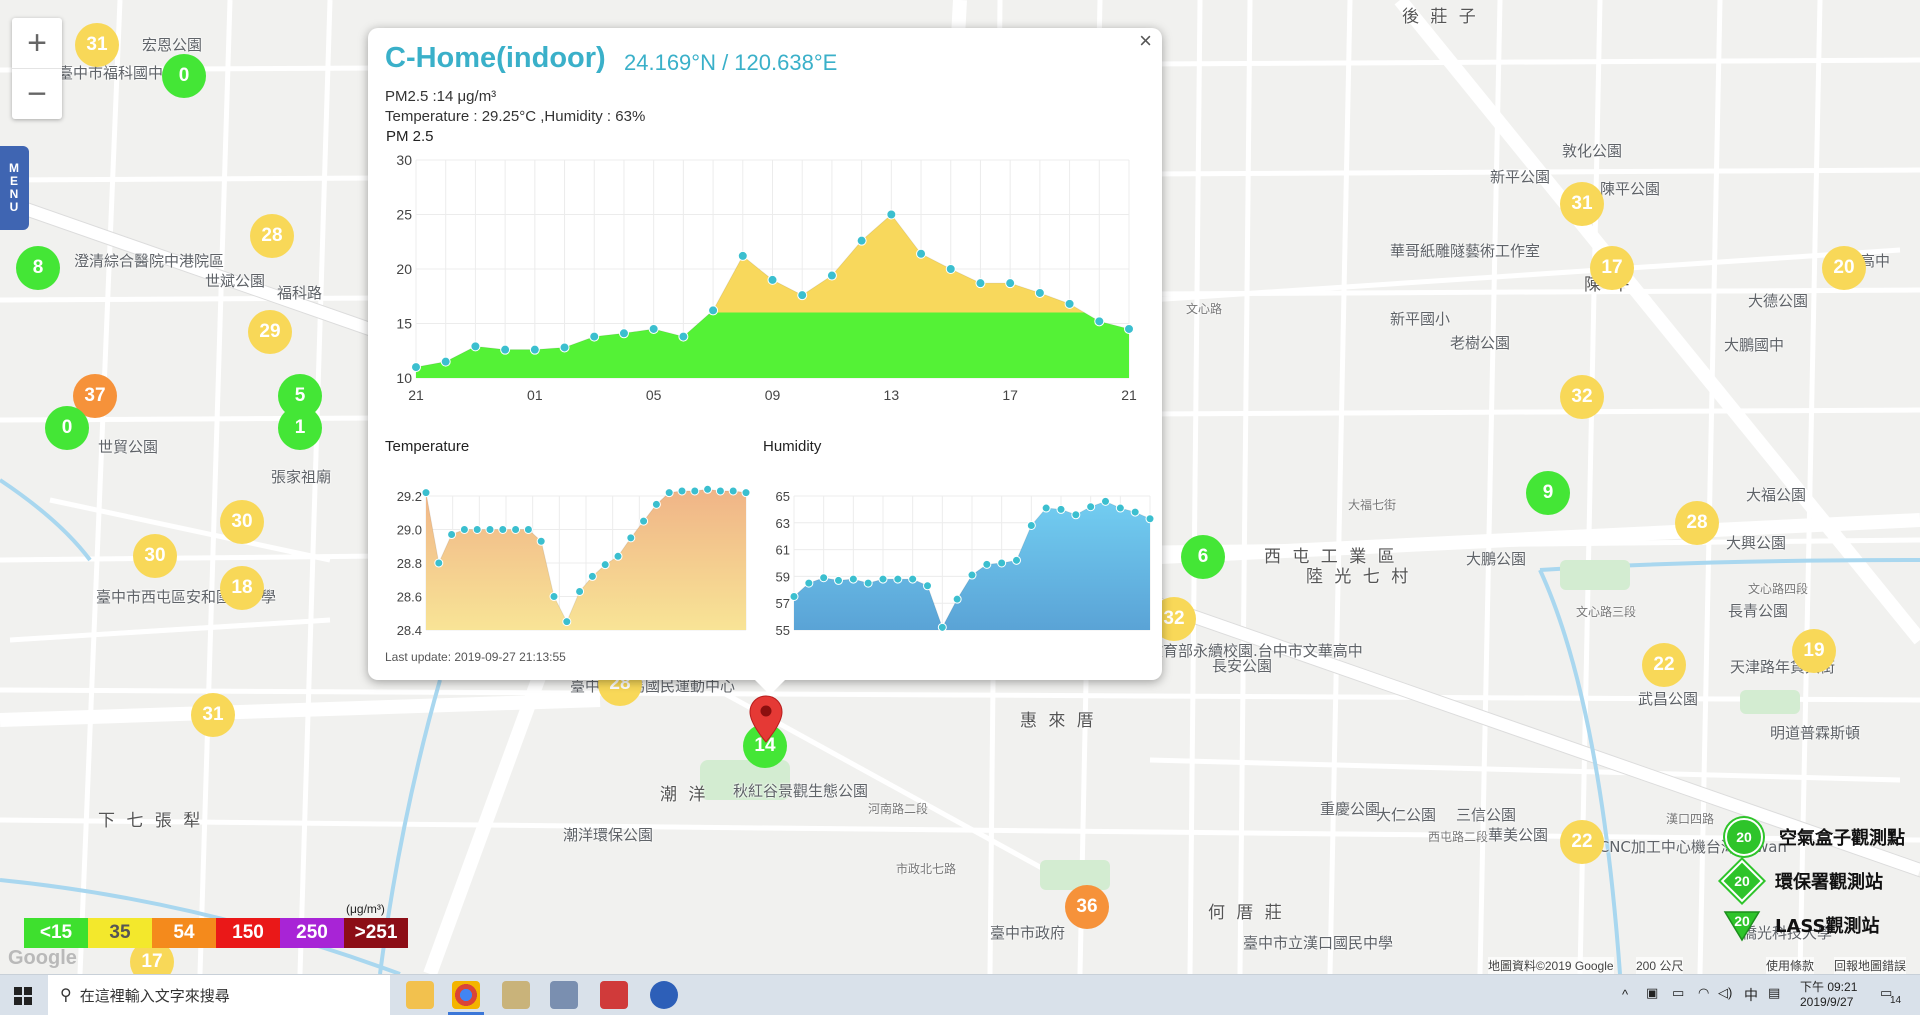  I want to click on station-marker: 19, so click(1814, 651).